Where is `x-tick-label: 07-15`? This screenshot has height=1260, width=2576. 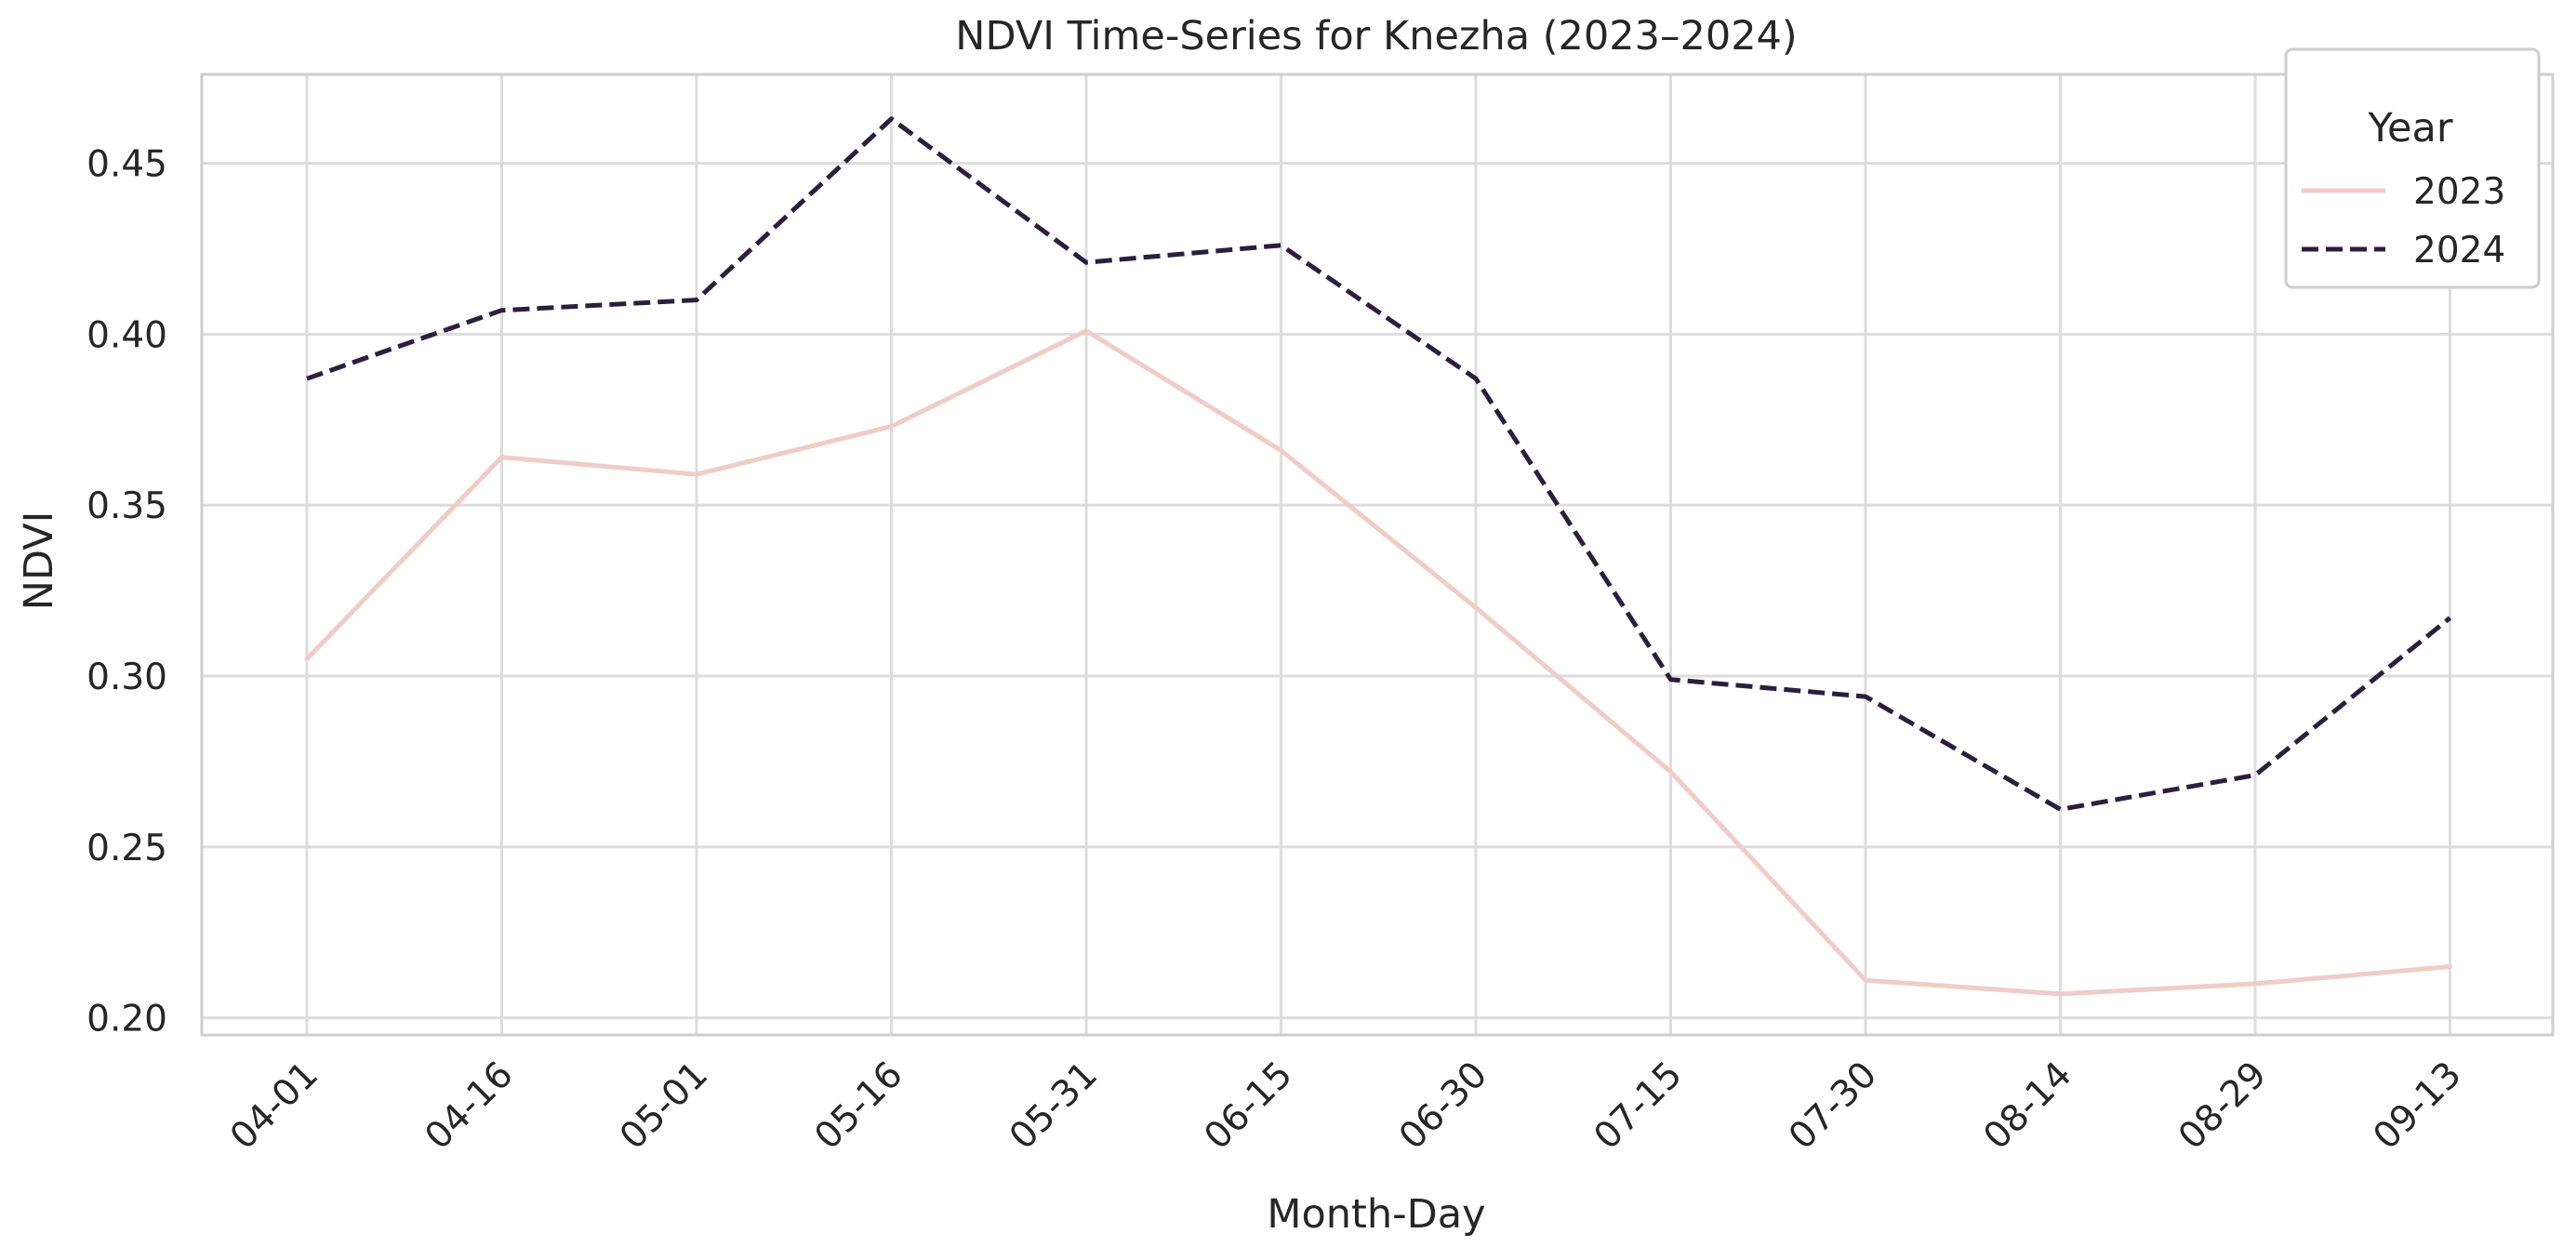 x-tick-label: 07-15 is located at coordinates (1639, 1106).